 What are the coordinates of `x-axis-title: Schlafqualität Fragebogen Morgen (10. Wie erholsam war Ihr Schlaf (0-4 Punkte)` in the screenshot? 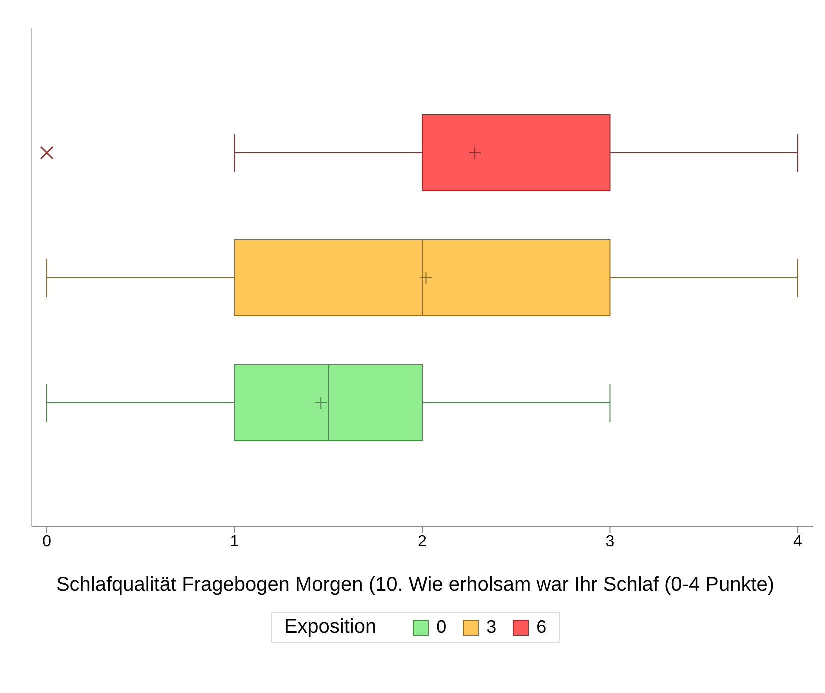 It's located at (416, 585).